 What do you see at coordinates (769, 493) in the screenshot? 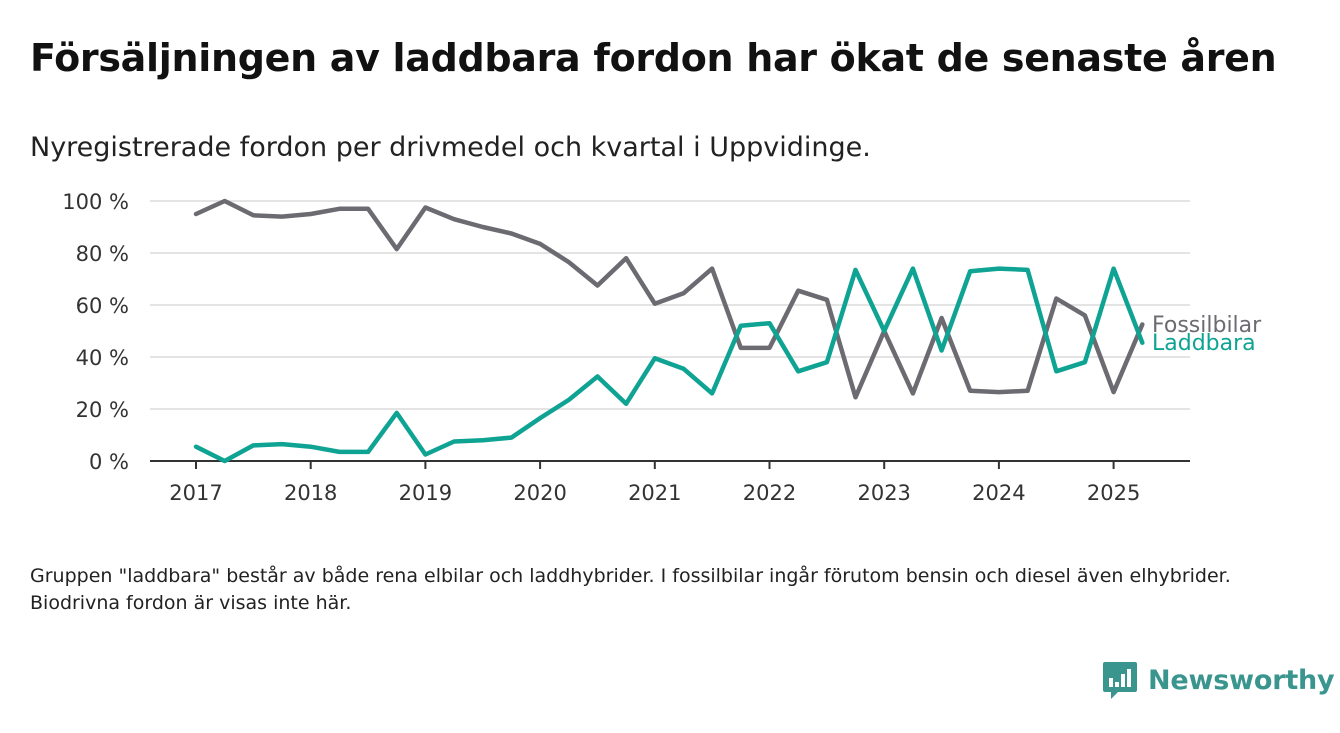
I see `x-tick-label: 2022` at bounding box center [769, 493].